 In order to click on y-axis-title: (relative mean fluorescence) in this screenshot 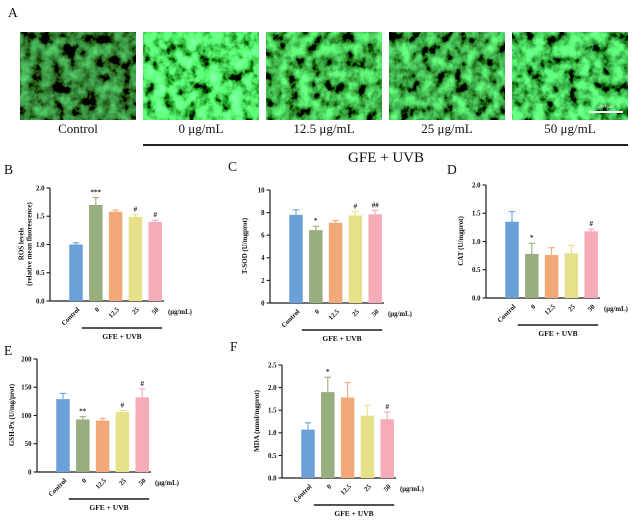, I will do `click(30, 243)`.